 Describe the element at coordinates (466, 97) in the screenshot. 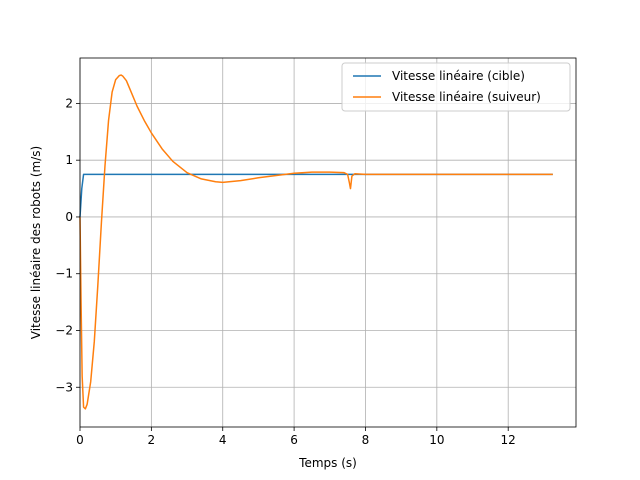

I see `legend-entry: Vitesse linéaire (suiveur)` at that location.